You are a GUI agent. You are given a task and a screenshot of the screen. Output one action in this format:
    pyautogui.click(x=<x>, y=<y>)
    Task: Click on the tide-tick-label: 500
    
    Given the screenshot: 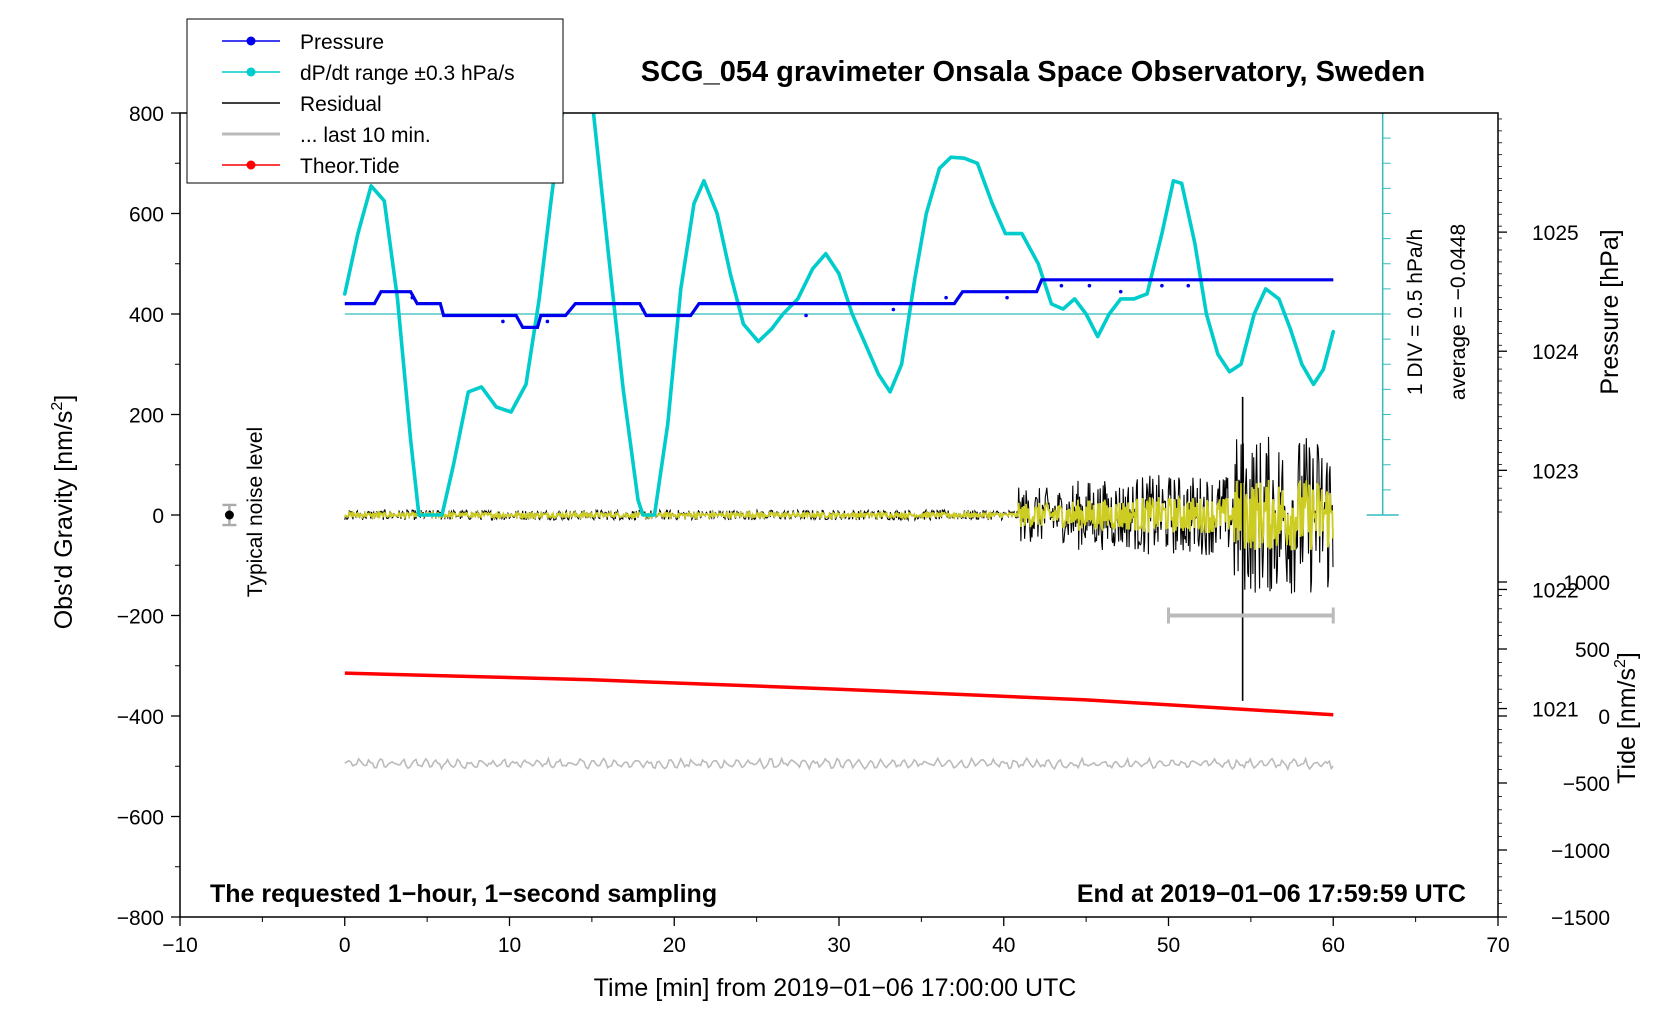 What is the action you would take?
    pyautogui.click(x=1592, y=650)
    